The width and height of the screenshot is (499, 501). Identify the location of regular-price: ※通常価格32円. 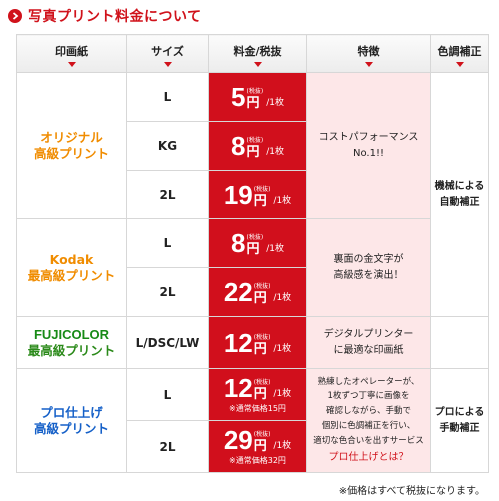
(257, 460).